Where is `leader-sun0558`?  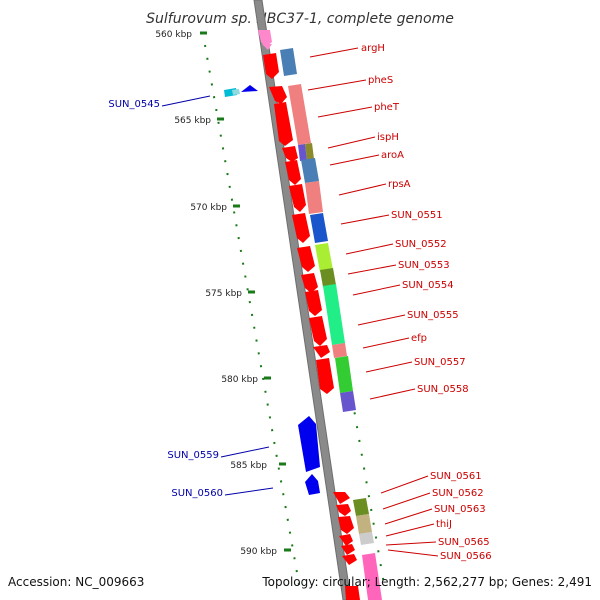 leader-sun0558 is located at coordinates (392, 394).